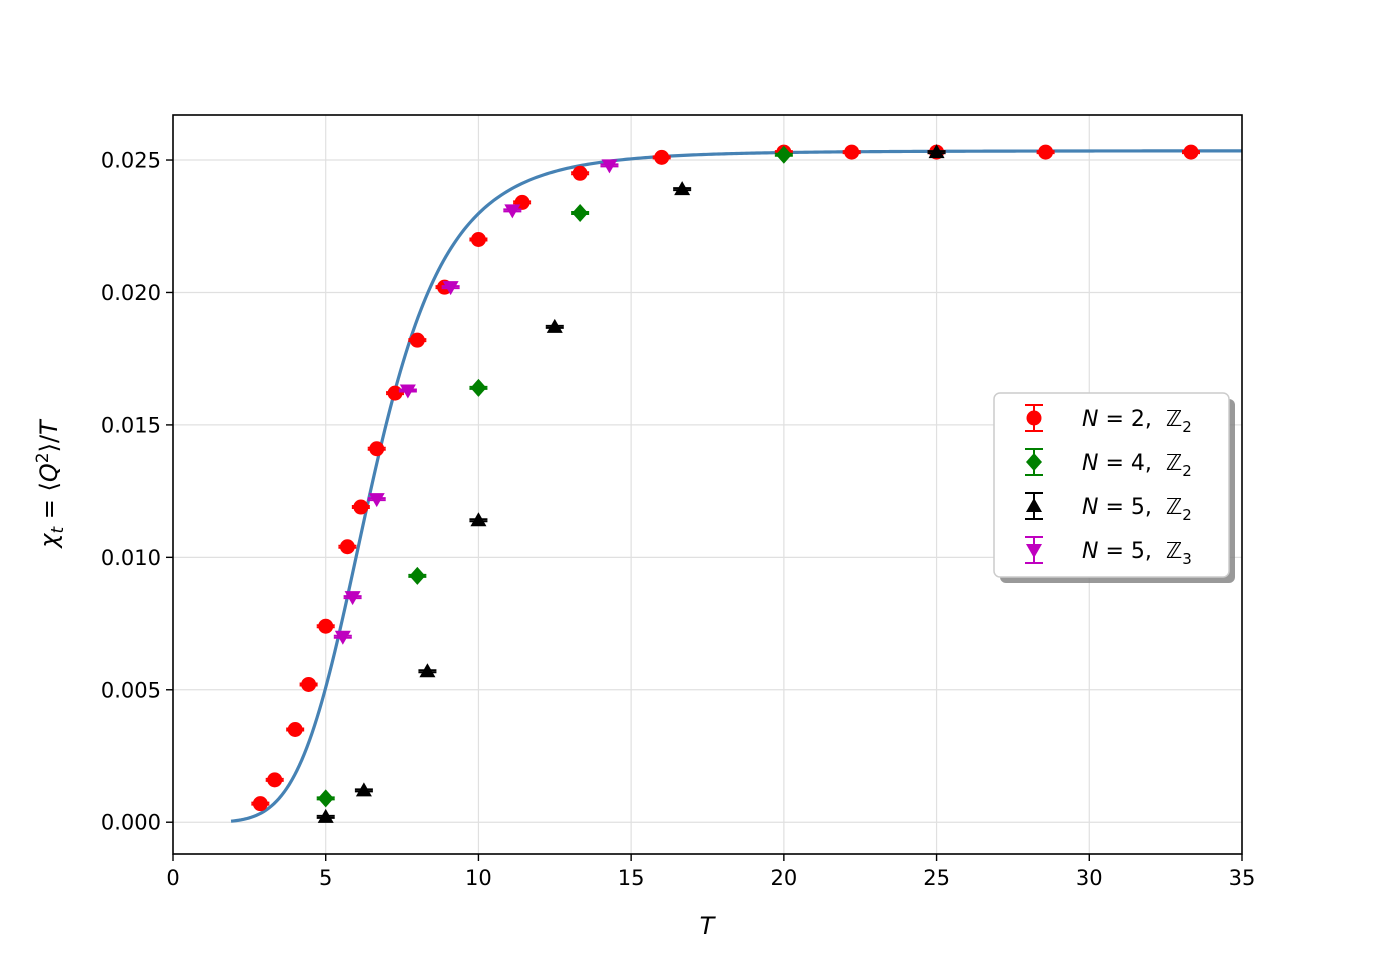 The image size is (1380, 960). What do you see at coordinates (137, 492) in the screenshot?
I see `y-axis-ticks: 0.000 0.005 0.010 0.015 0.020 0.025` at bounding box center [137, 492].